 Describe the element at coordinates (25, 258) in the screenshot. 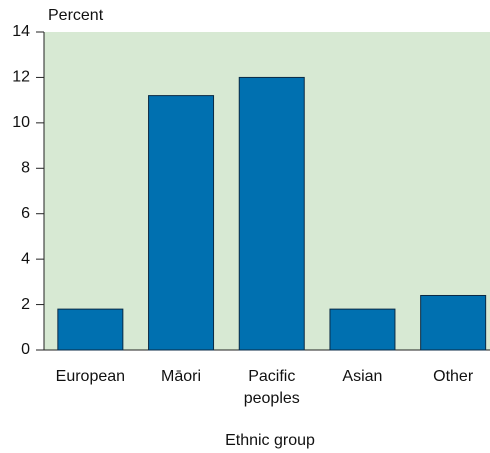

I see `y-tick-label: 4` at that location.